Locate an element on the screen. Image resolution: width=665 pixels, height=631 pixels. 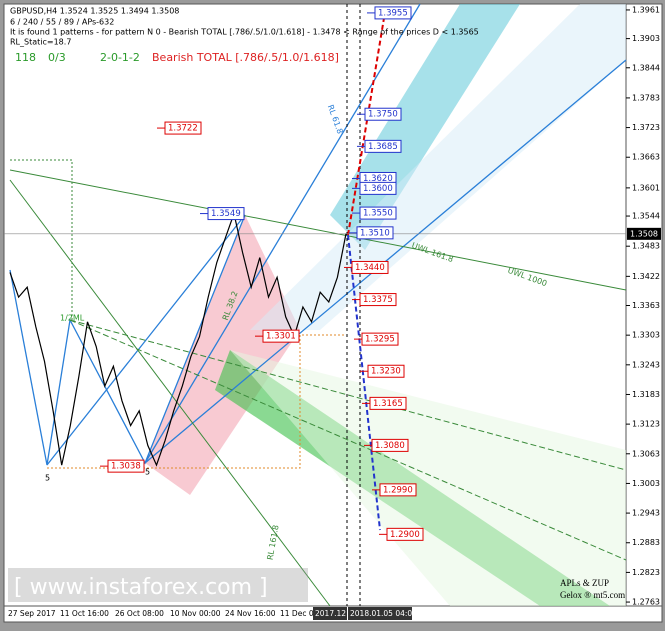
y-tick-label: 1.3243 is located at coordinates (646, 364).